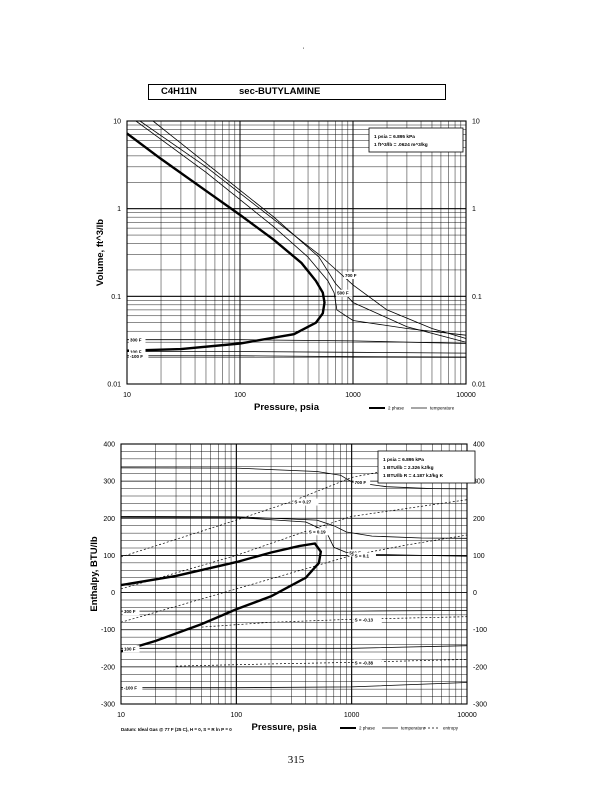 Image resolution: width=592 pixels, height=800 pixels. I want to click on compound-title-box: C4H11N sec-BUTYLAMINE, so click(297, 92).